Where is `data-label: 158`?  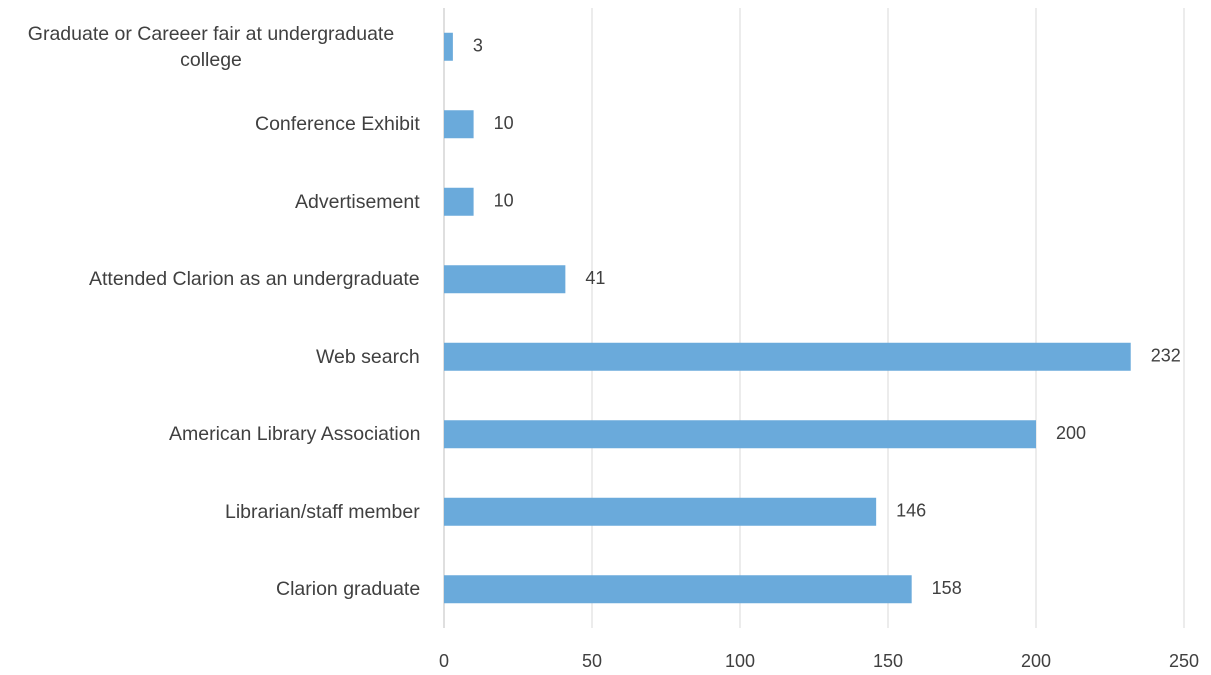 data-label: 158 is located at coordinates (947, 588).